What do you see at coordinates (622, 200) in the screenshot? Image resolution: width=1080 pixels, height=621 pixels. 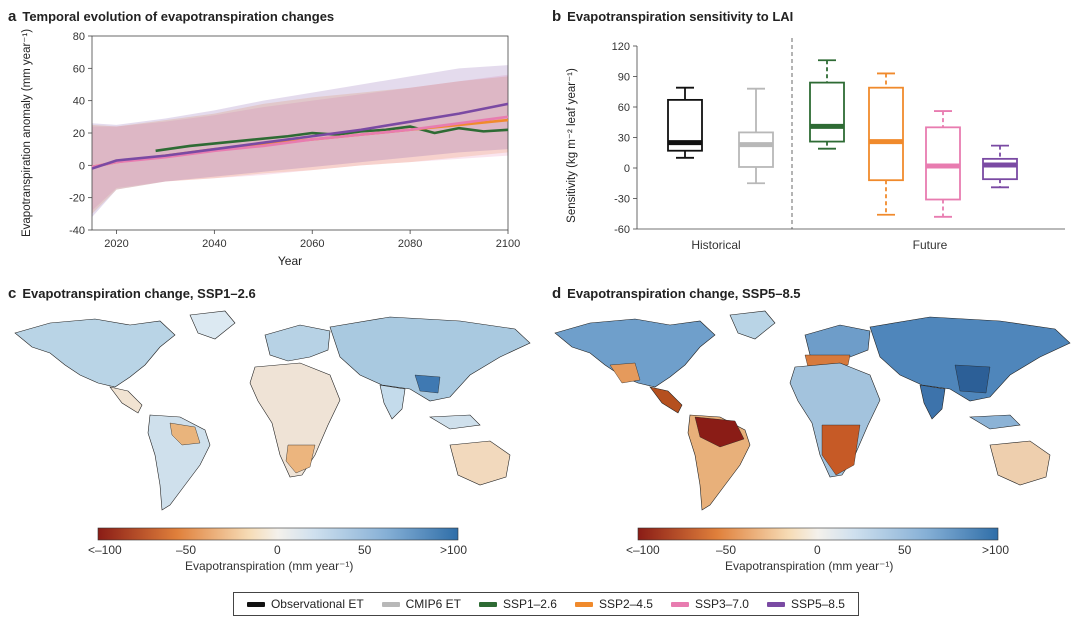 I see `y-tick-label: -30` at bounding box center [622, 200].